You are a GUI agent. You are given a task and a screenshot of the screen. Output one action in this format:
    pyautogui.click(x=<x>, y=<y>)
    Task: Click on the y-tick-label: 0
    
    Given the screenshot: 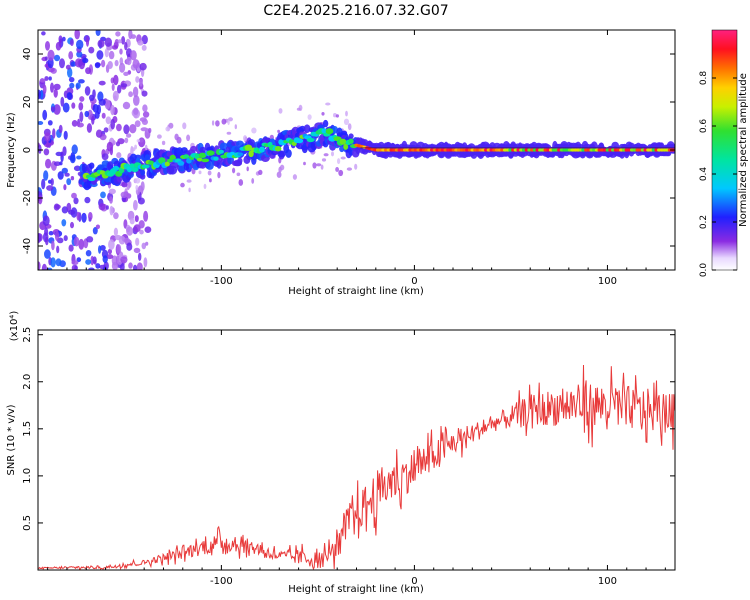 What is the action you would take?
    pyautogui.click(x=27, y=150)
    